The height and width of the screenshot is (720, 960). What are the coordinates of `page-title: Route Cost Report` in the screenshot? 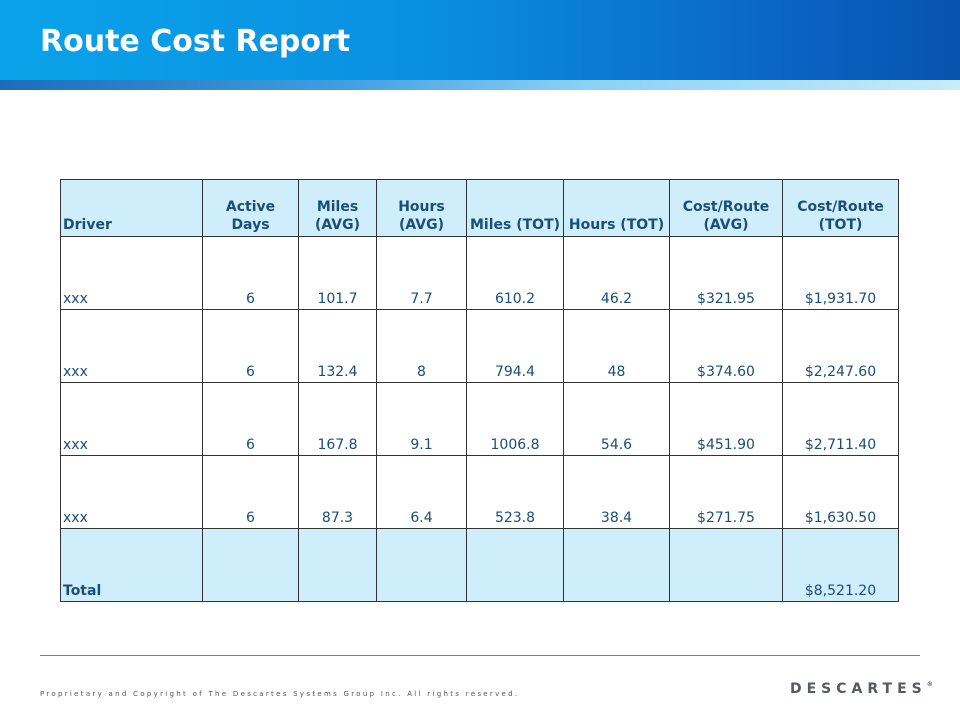 It's located at (195, 41).